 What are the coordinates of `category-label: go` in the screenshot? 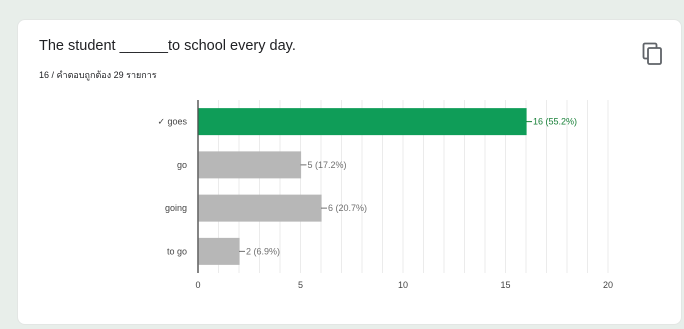 It's located at (182, 165).